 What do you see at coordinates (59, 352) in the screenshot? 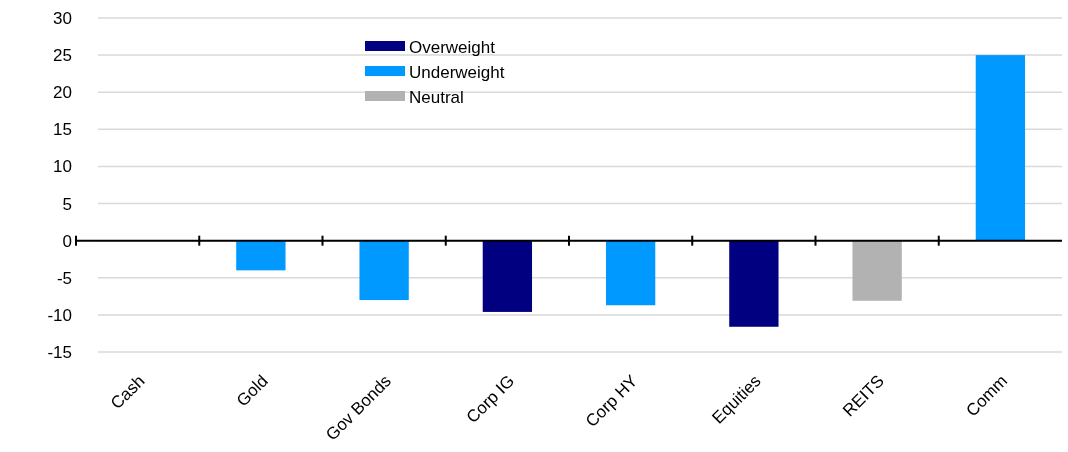
I see `y-tick-label: -15` at bounding box center [59, 352].